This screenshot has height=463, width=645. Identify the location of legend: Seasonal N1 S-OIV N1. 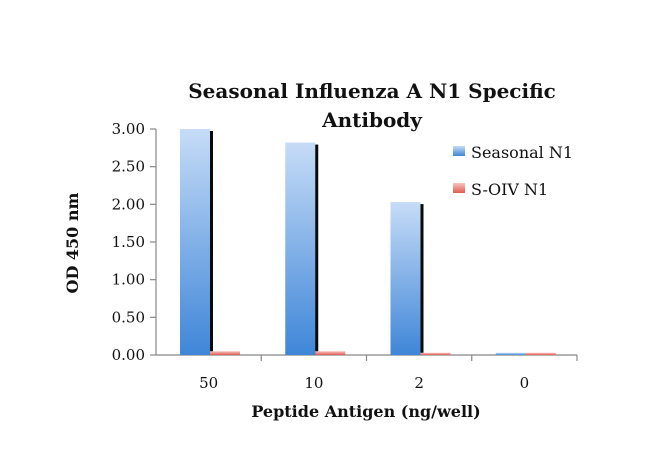
(513, 171).